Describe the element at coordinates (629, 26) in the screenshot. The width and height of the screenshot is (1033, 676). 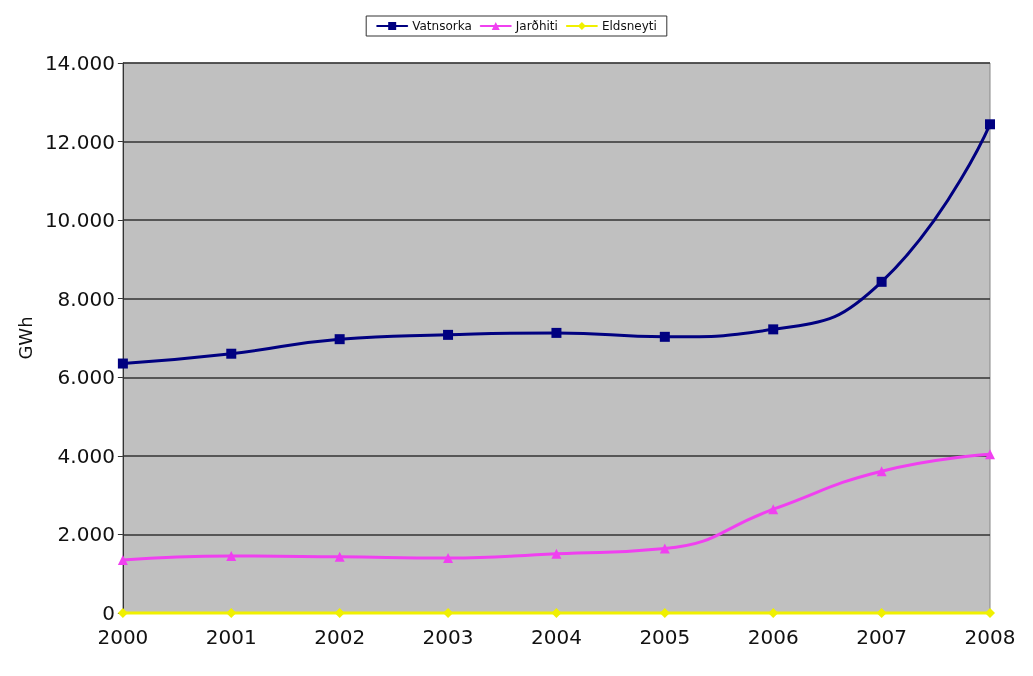
I see `legend-label: Eldsneyti` at that location.